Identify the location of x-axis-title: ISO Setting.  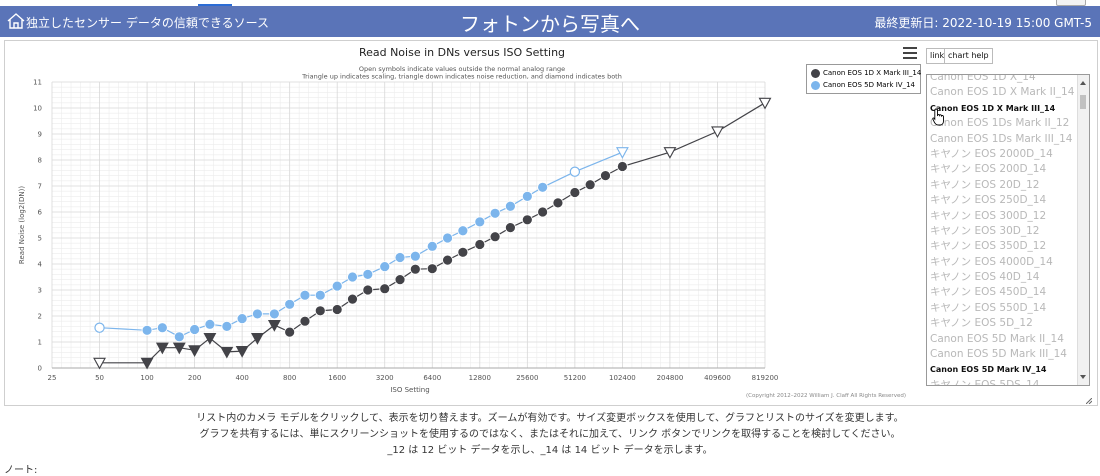
(409, 390).